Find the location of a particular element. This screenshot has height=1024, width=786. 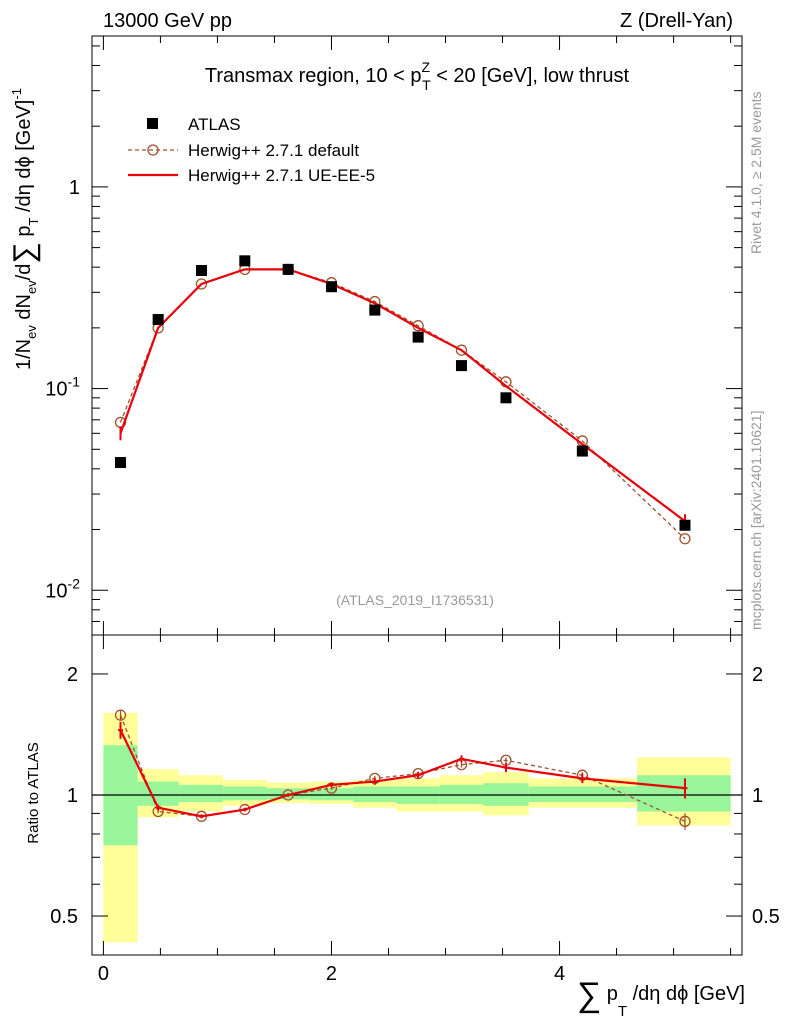

ratio-tick-label-right: 2 is located at coordinates (757, 675).